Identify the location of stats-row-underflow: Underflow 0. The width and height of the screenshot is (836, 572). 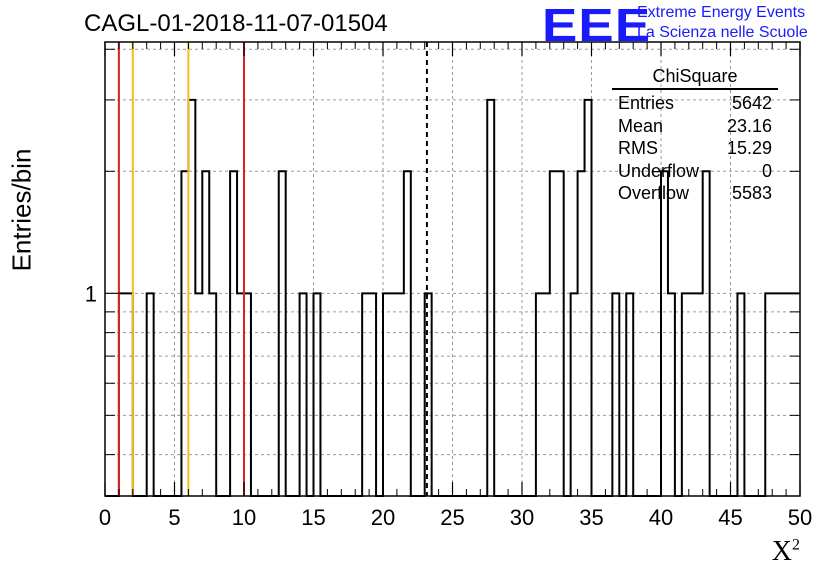
(695, 171).